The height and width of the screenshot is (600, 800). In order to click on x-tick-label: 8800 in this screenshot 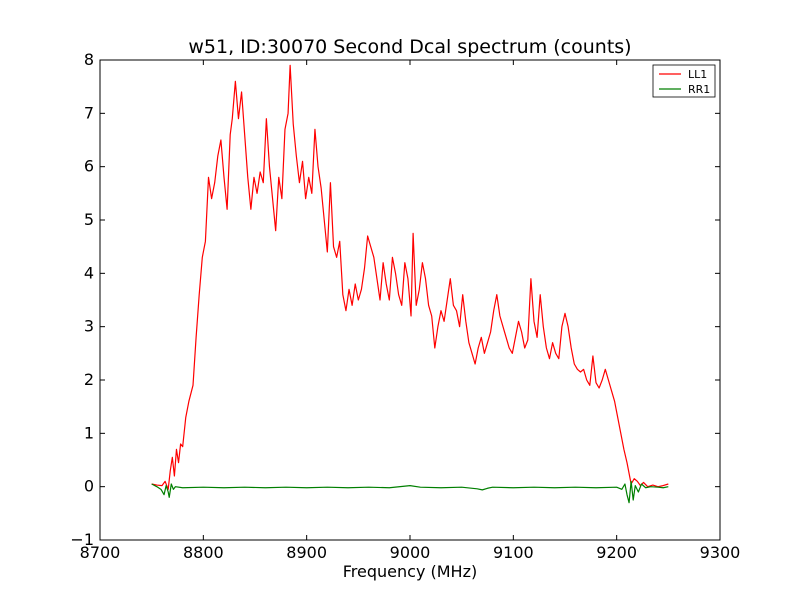, I will do `click(203, 552)`.